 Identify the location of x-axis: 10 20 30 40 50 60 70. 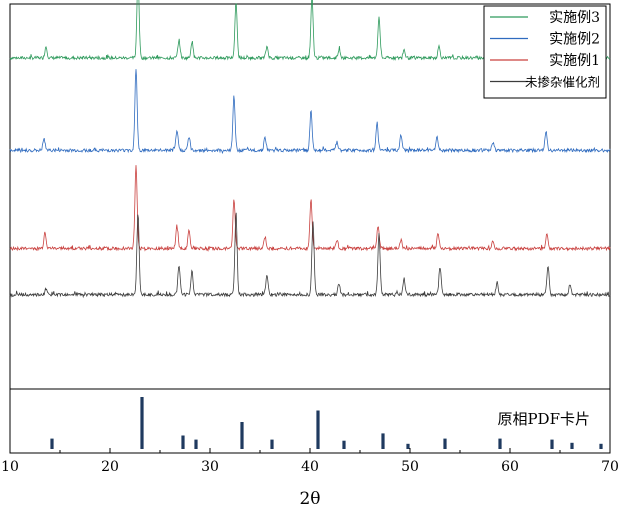
(310, 461).